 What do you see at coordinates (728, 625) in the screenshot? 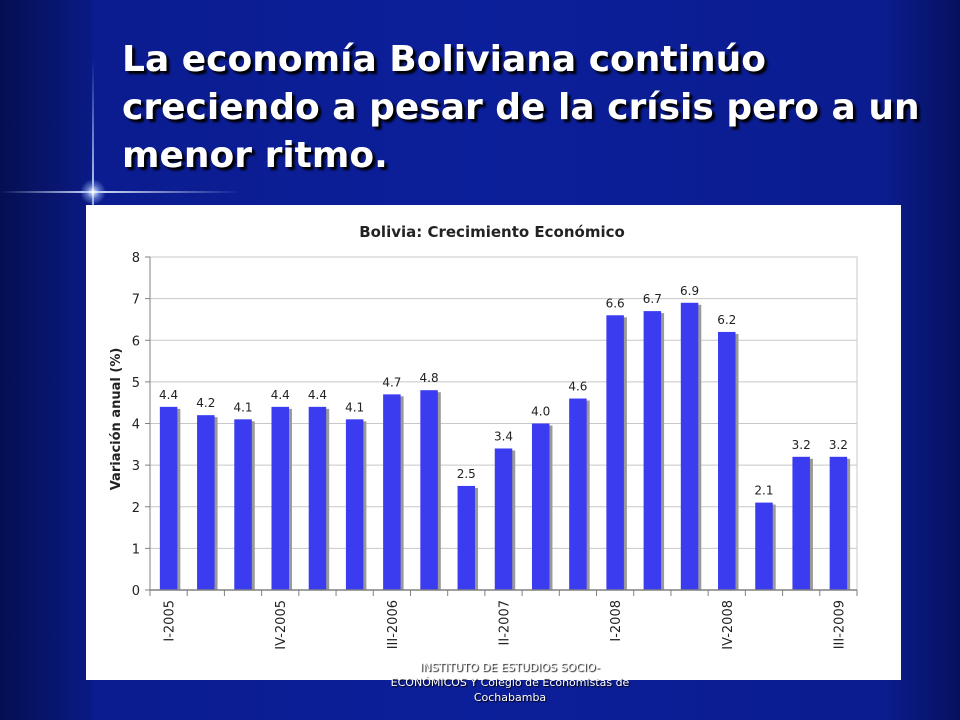
I see `x-tick-label: IV-2008` at bounding box center [728, 625].